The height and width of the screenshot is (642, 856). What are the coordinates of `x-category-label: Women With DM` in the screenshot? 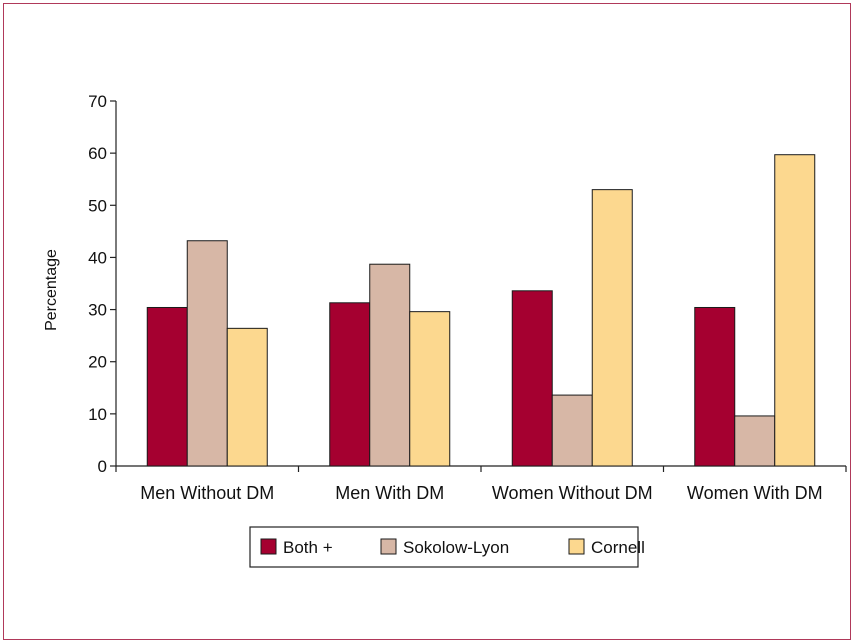 It's located at (755, 493).